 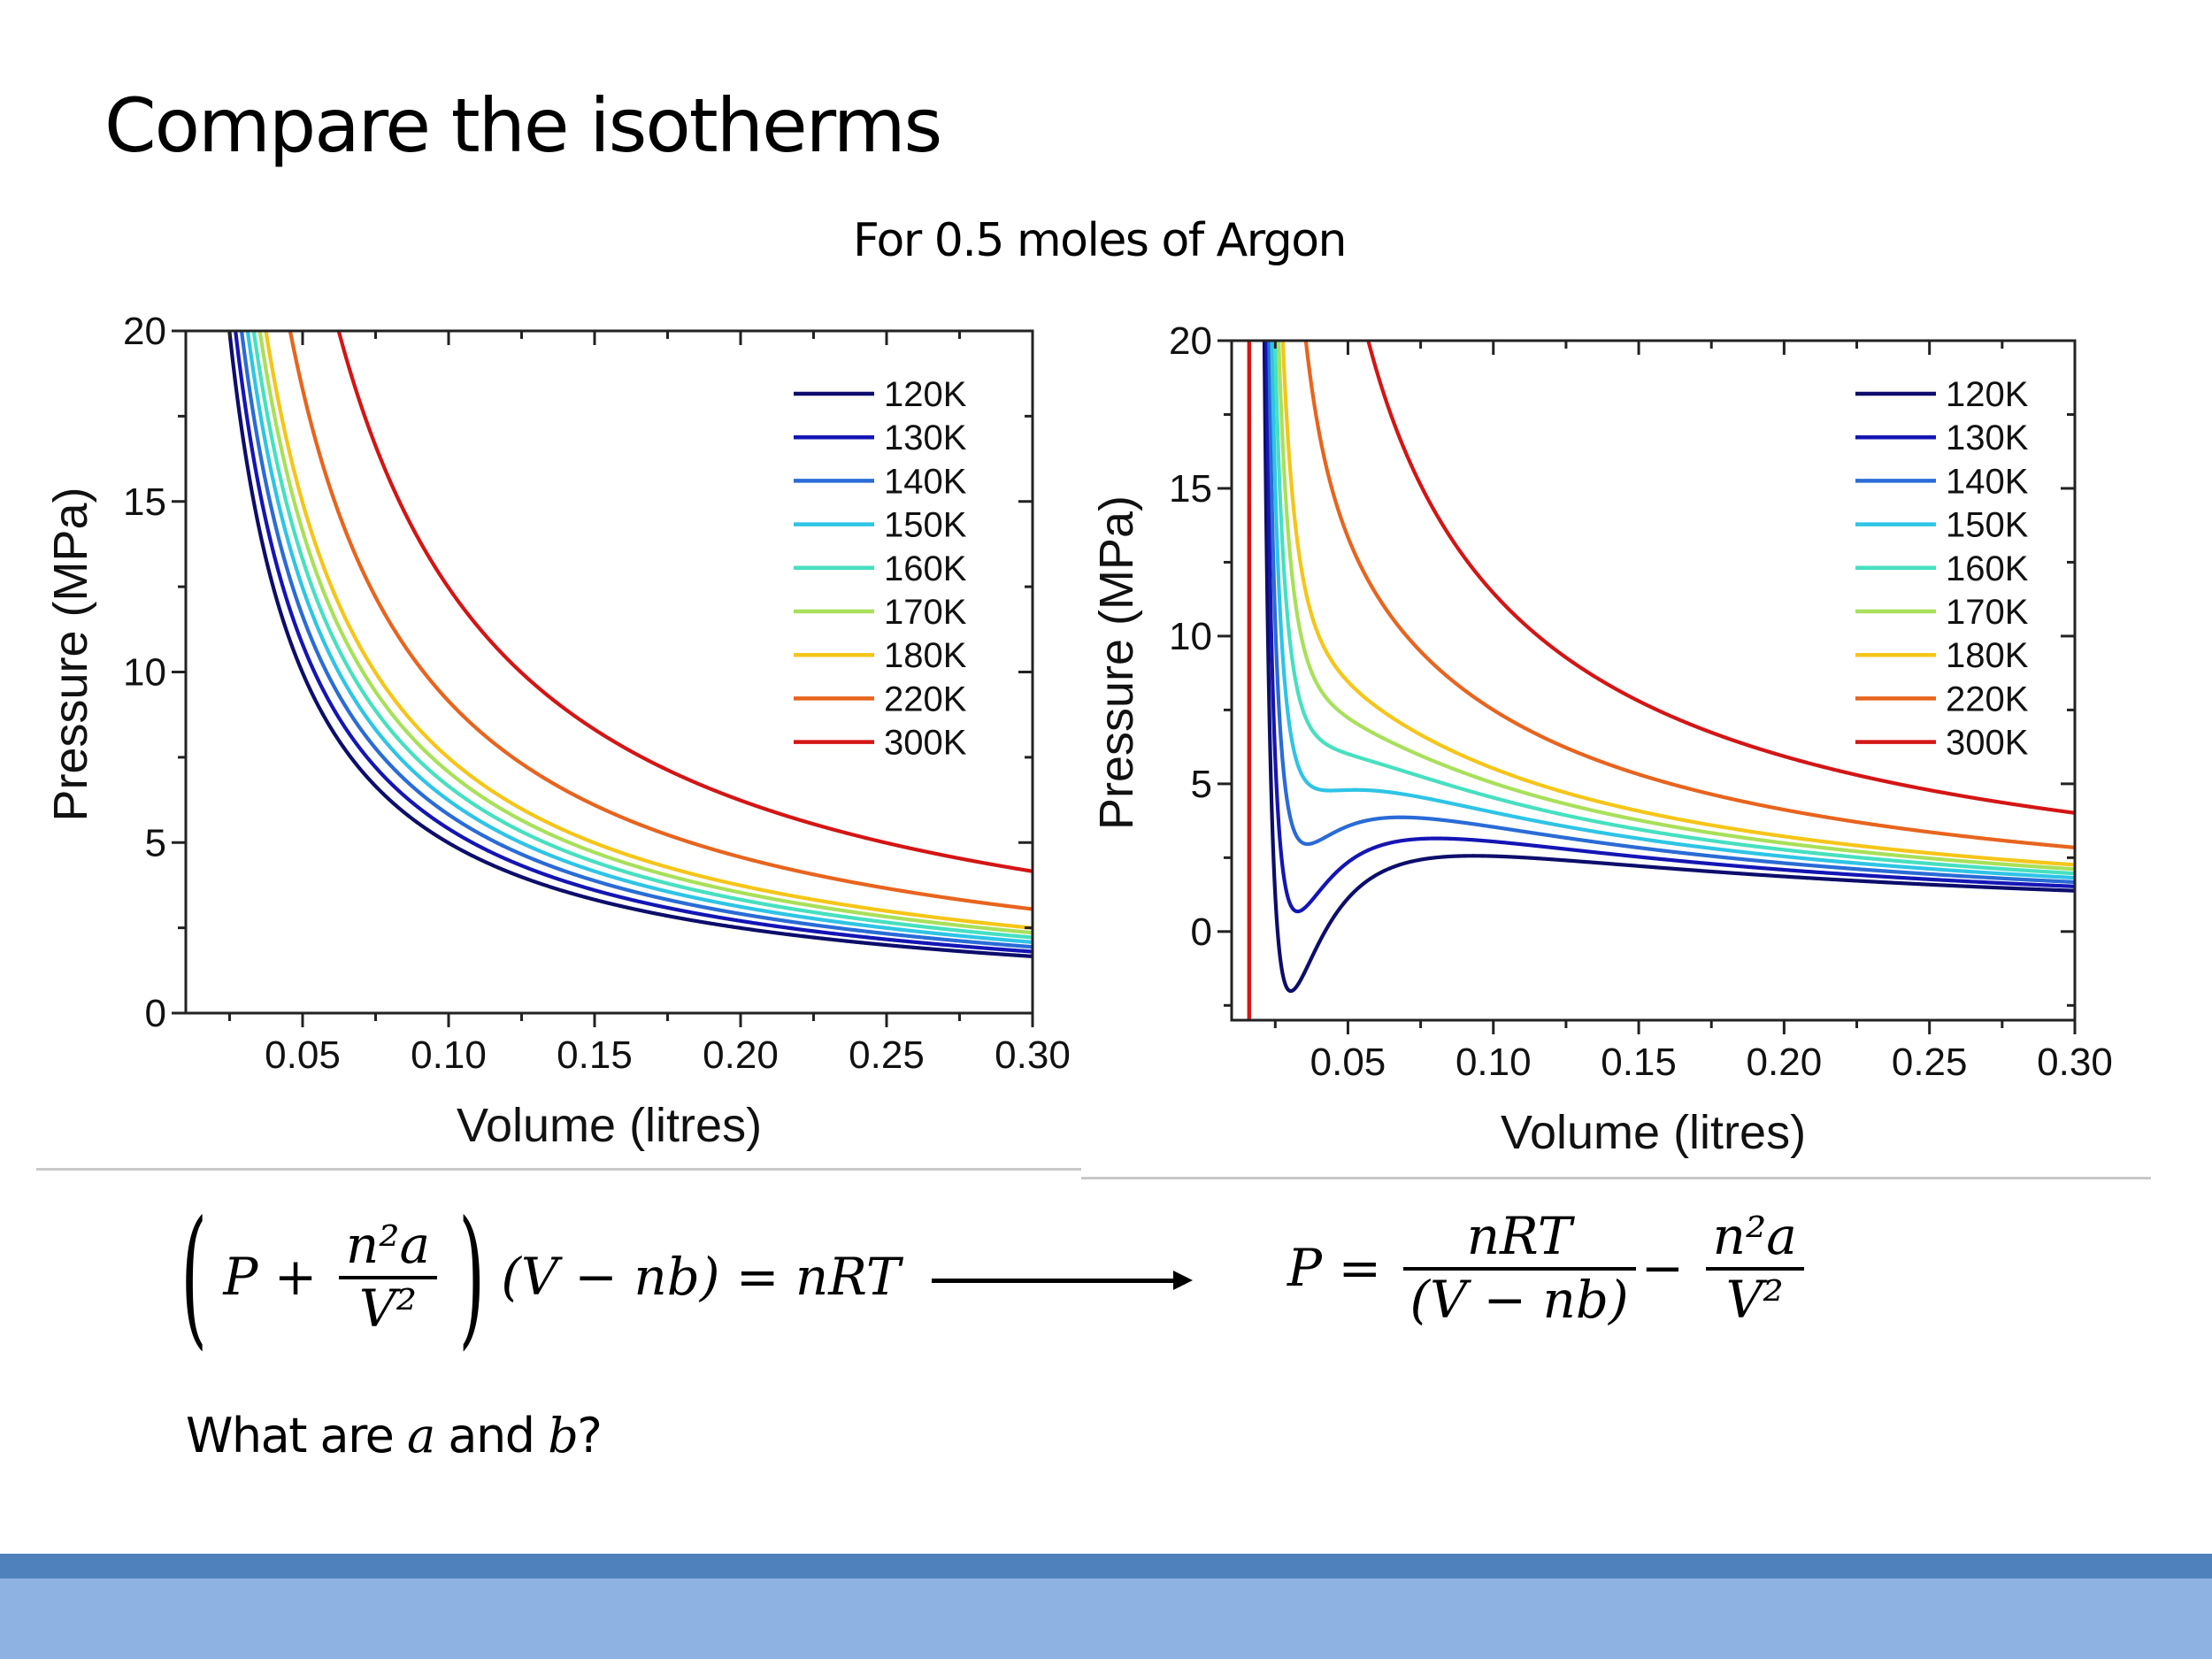 I want to click on left-divider, so click(x=559, y=1170).